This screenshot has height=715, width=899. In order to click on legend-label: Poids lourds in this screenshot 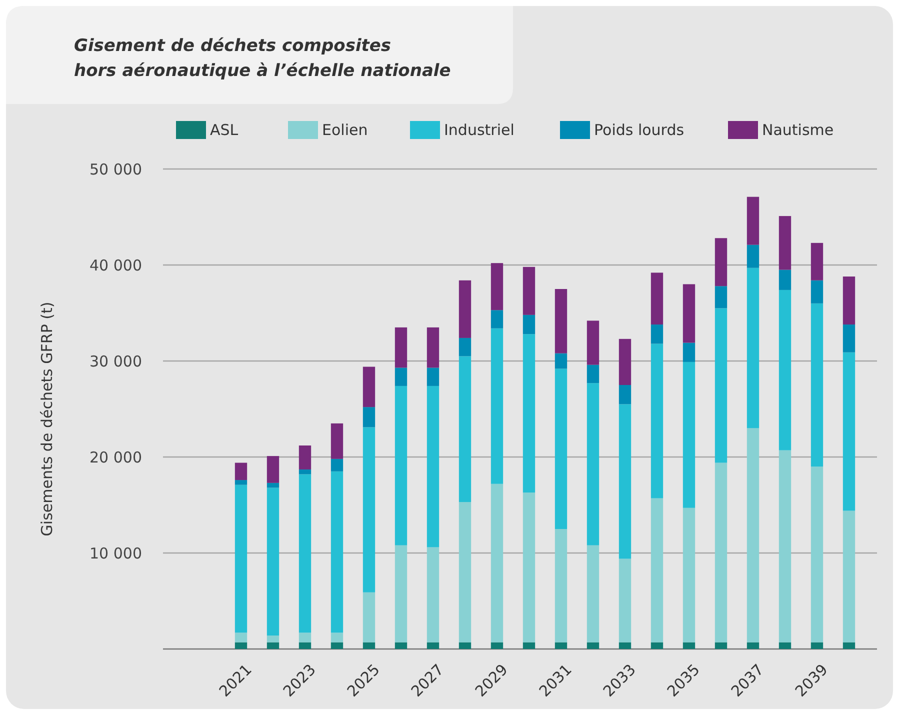, I will do `click(639, 130)`.